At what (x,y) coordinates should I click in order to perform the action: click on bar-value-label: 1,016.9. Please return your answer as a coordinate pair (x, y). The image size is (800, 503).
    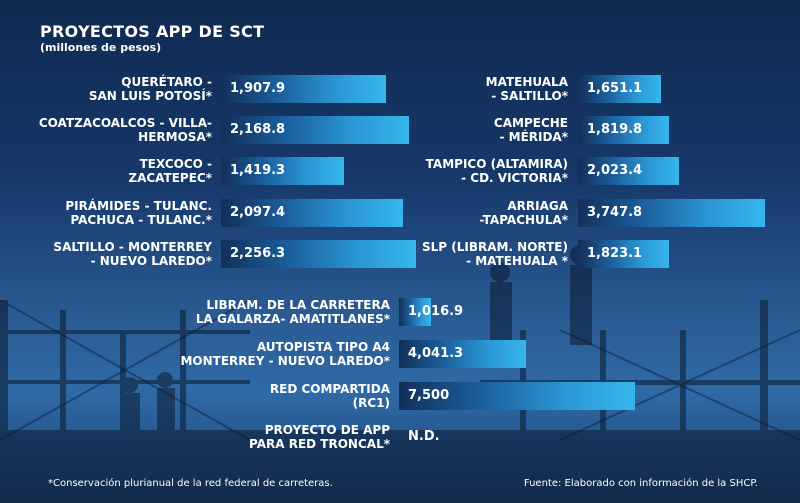
    Looking at the image, I should click on (436, 311).